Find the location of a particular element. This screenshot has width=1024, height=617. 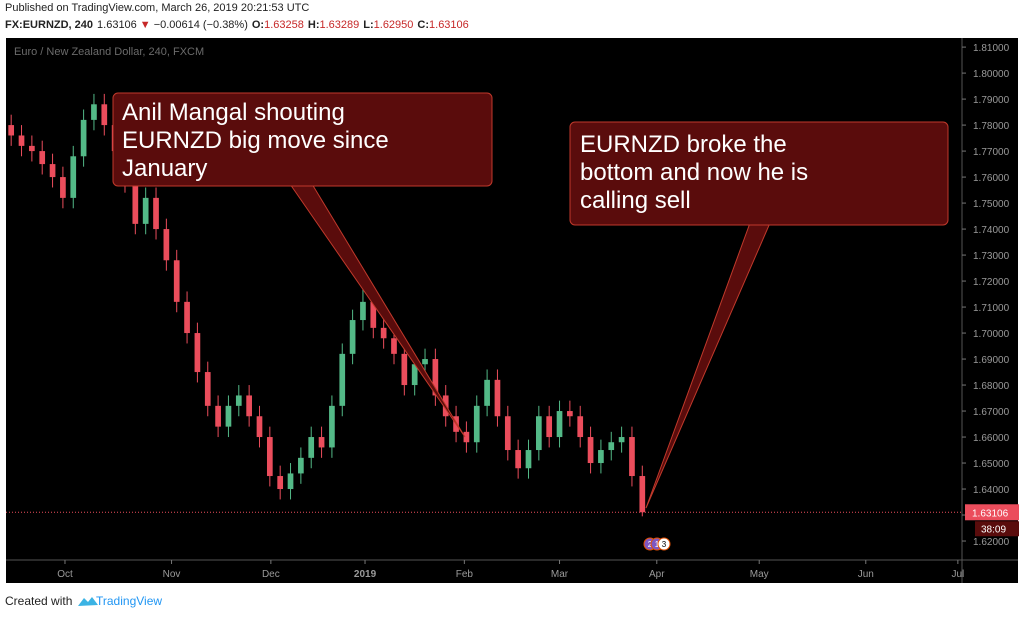

callout-text: Anil Mangal shouting is located at coordinates (233, 112).